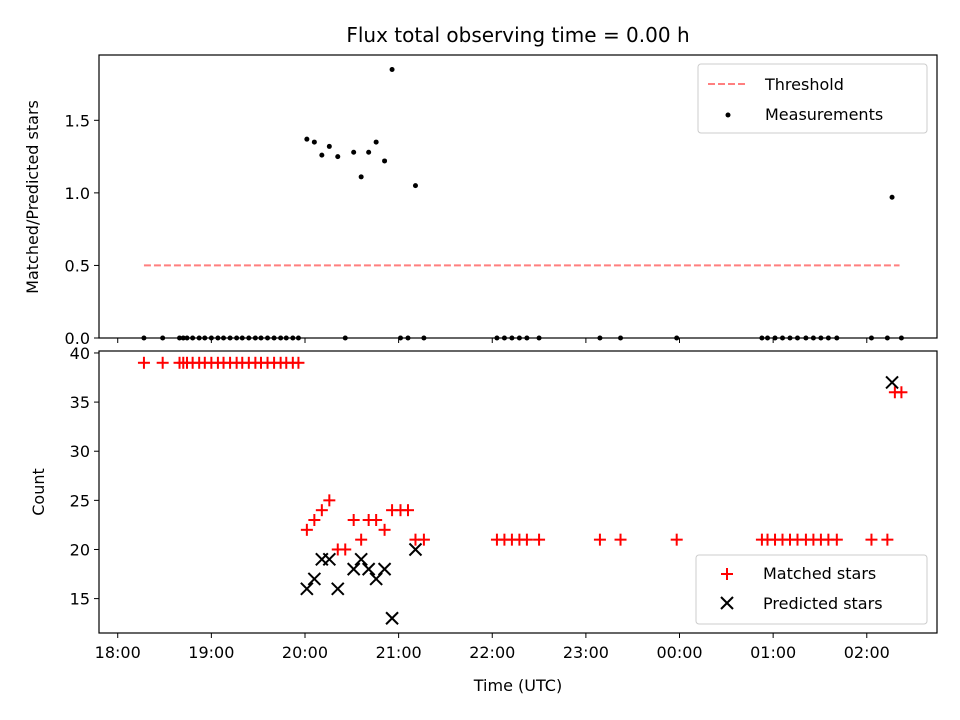  I want to click on bottom-y-axis: 15 20 25 30 35 40, so click(84, 476).